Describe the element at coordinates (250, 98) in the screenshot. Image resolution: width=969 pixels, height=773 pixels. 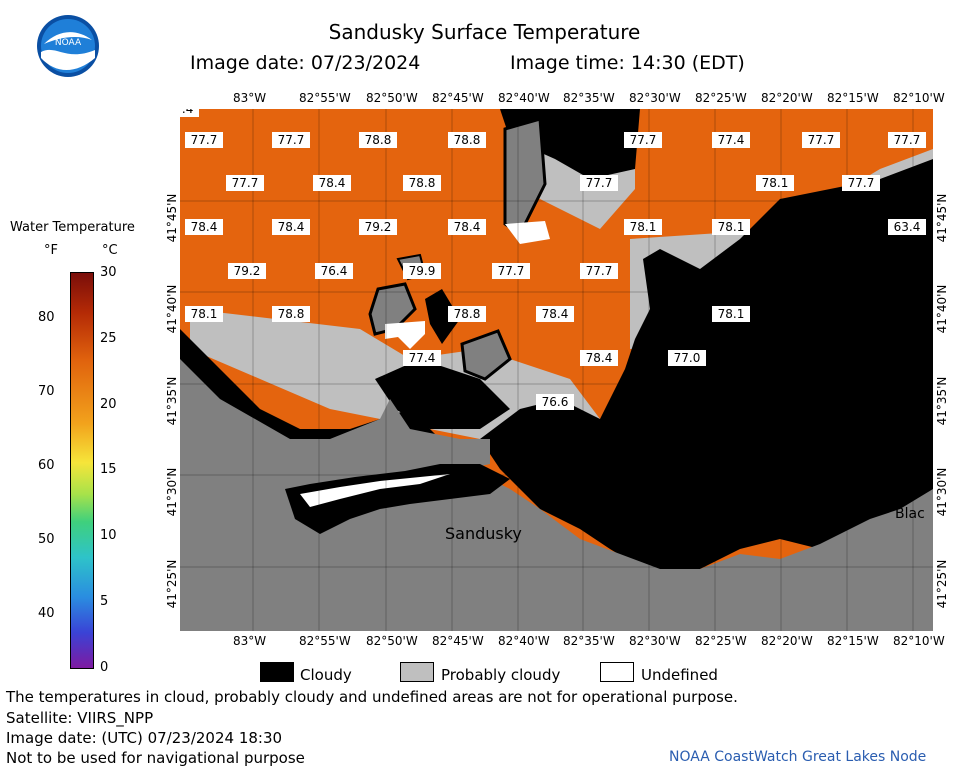
I see `lon-tick-label: 83°W` at that location.